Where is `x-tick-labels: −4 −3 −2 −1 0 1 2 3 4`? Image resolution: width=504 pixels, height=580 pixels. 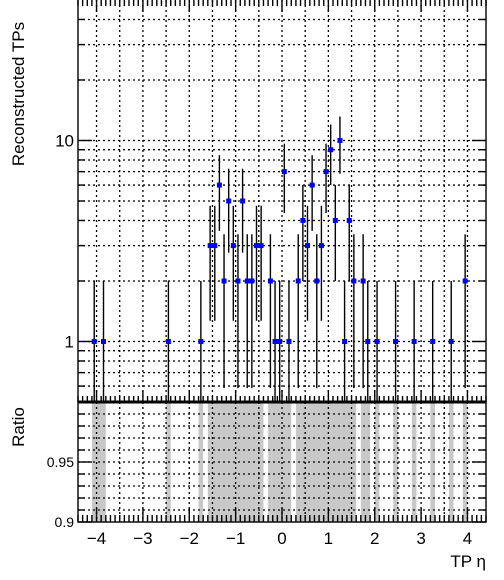
x-tick-labels: −4 −3 −2 −1 0 1 2 3 4 is located at coordinates (279, 538).